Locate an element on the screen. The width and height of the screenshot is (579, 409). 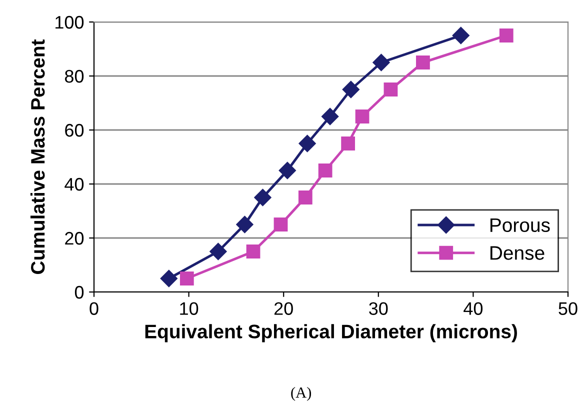
legend-label: Porous is located at coordinates (520, 225).